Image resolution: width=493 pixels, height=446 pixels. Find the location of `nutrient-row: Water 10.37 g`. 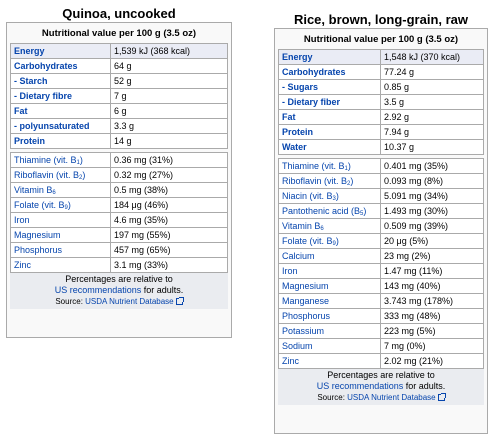

nutrient-row: Water 10.37 g is located at coordinates (381, 147).